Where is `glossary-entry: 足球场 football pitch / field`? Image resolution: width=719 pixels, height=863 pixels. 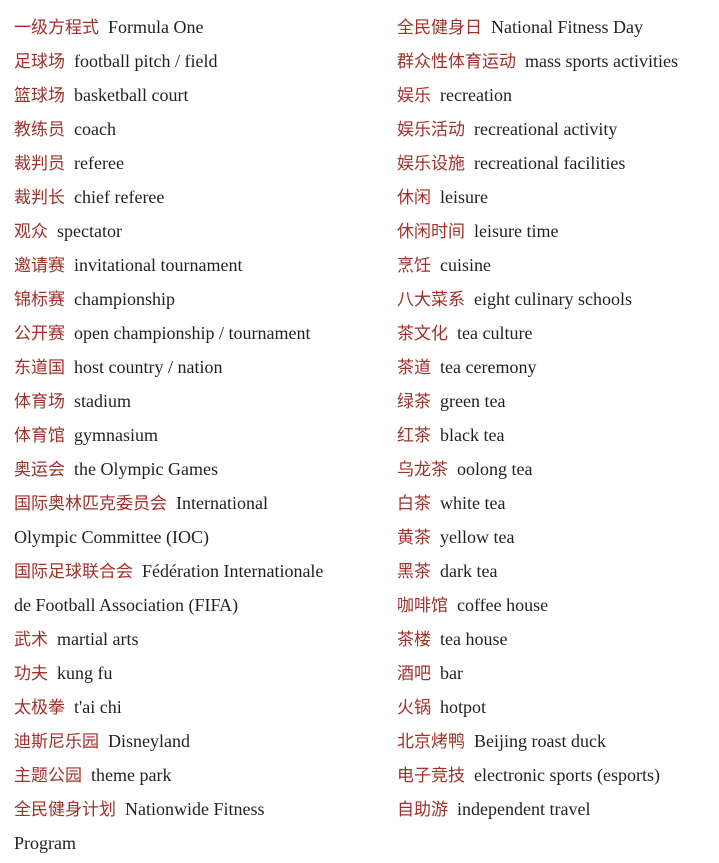
glossary-entry: 足球场 football pitch / field is located at coordinates (199, 61).